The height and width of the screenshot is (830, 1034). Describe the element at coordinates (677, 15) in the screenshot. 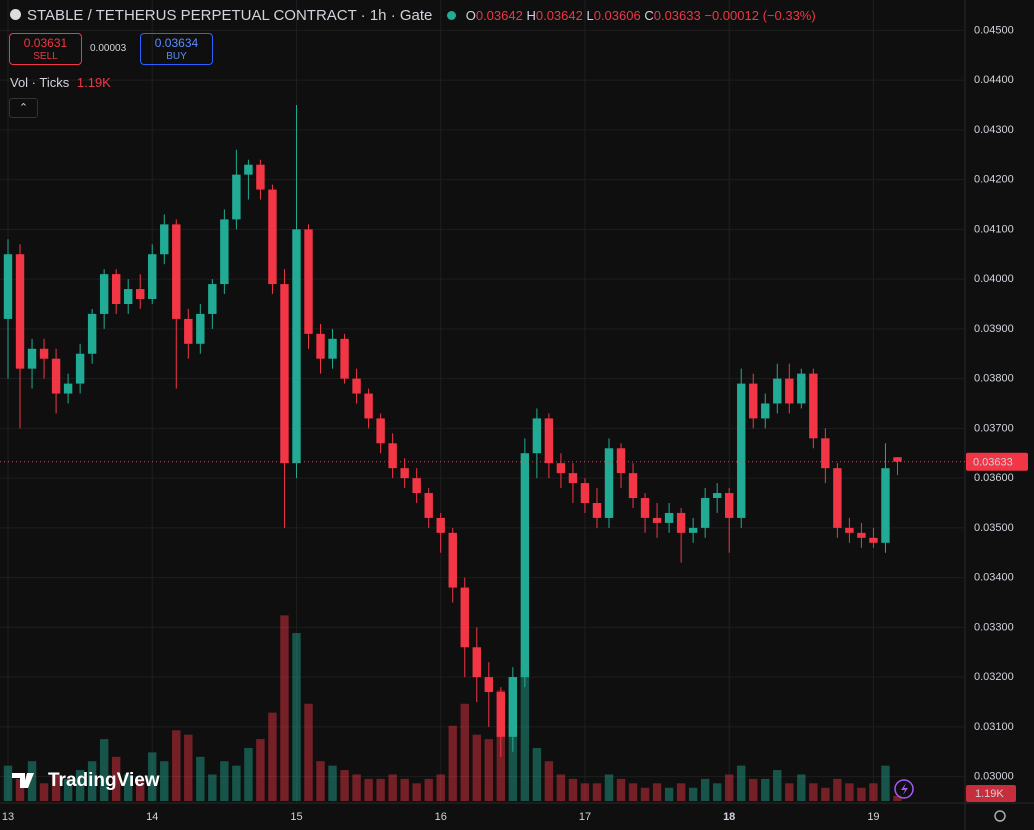

I see `legend-value: 0.03633` at that location.